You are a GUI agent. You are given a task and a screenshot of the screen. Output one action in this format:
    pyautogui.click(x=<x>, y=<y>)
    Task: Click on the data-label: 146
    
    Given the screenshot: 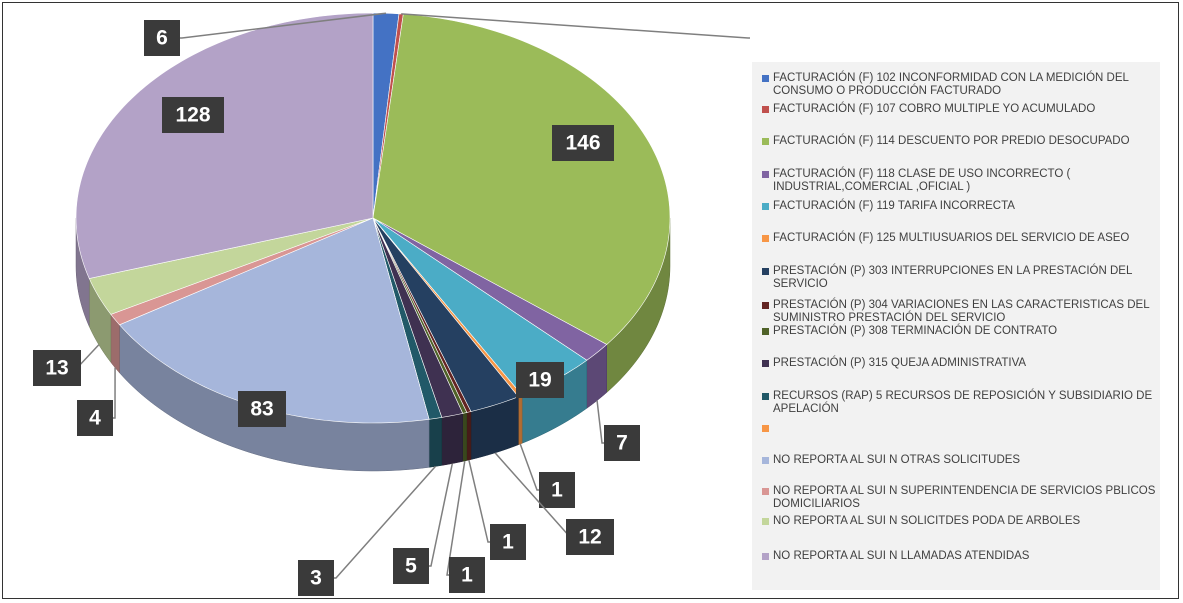 What is the action you would take?
    pyautogui.click(x=582, y=143)
    